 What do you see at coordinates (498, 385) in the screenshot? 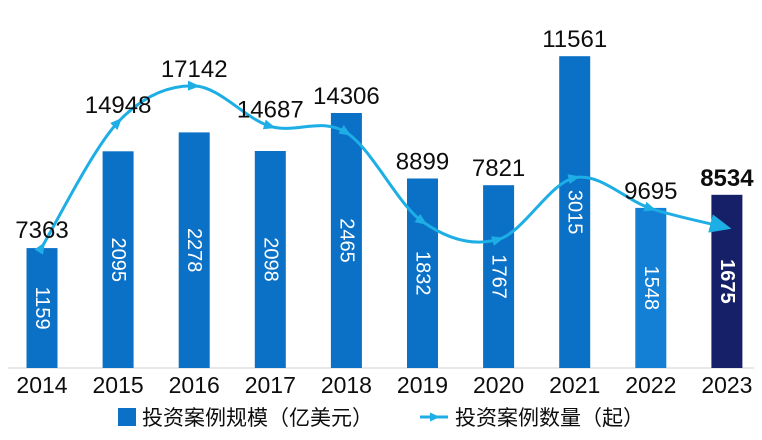
I see `x-tick-2020: 2020` at bounding box center [498, 385].